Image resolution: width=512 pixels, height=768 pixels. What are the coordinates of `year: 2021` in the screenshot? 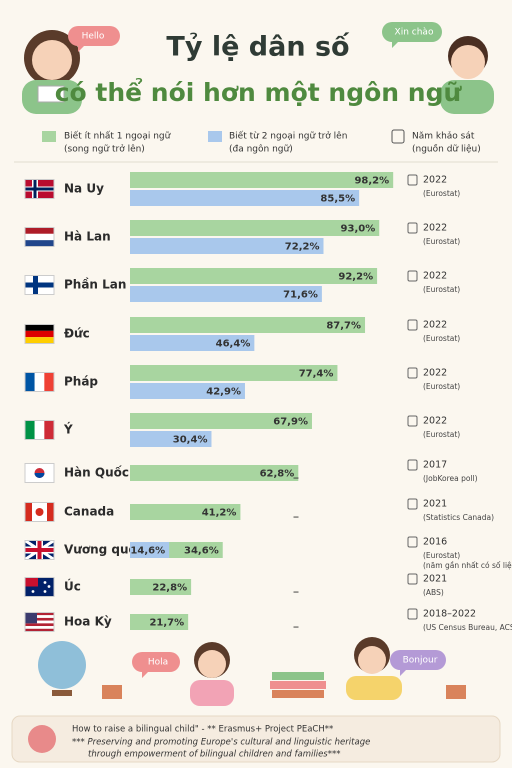 It's located at (435, 504).